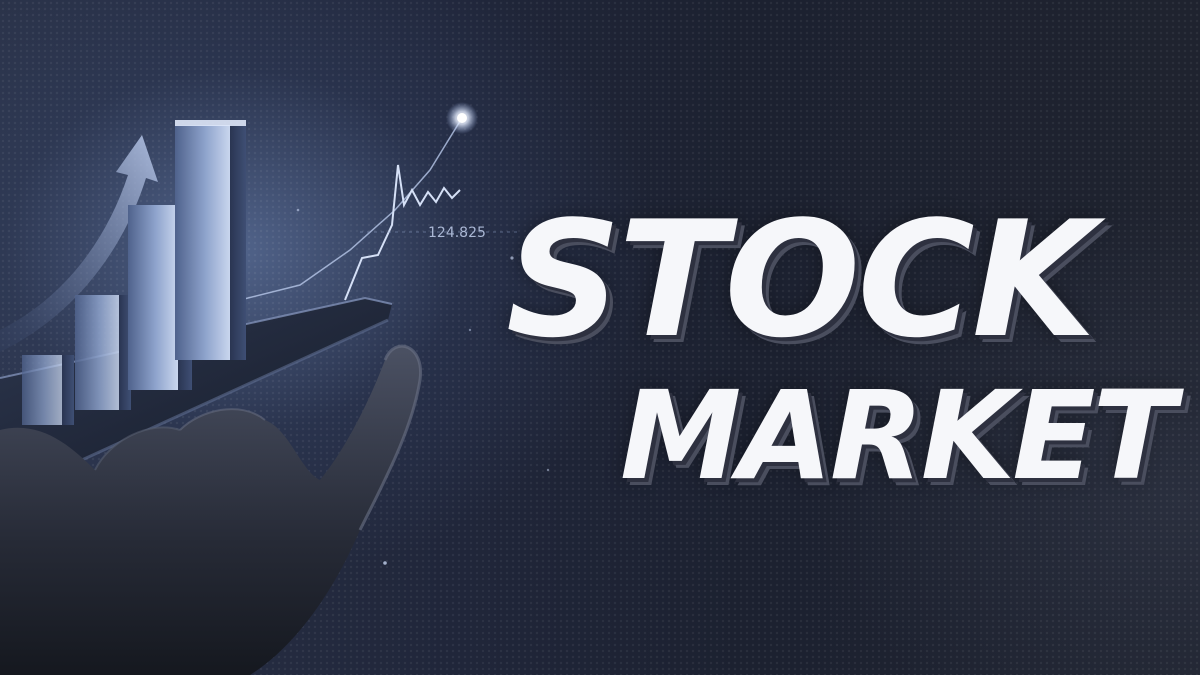 The height and width of the screenshot is (675, 1200). I want to click on headline-stock: STOCK, so click(801, 279).